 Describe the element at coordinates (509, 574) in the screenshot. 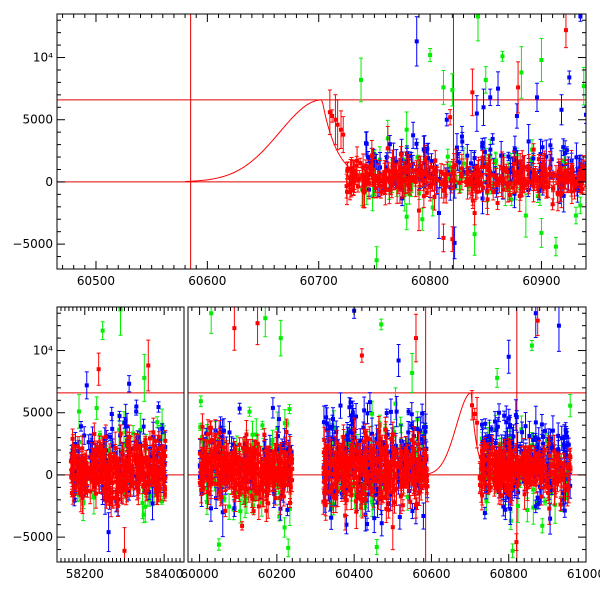

I see `x-tick-label: 60800` at that location.